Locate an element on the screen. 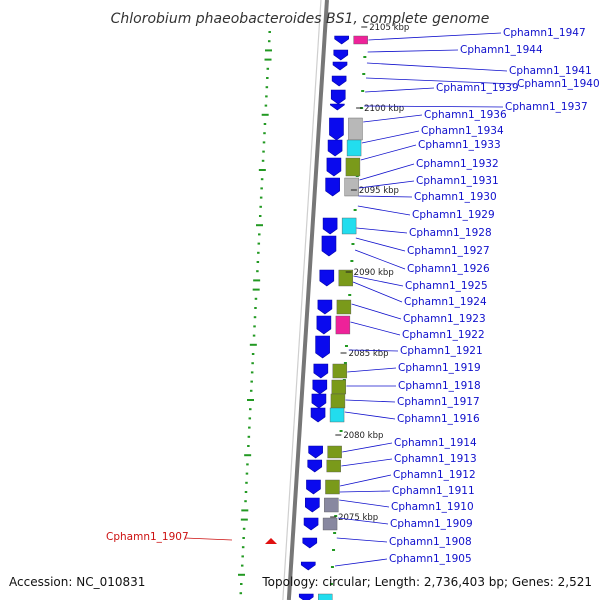 The height and width of the screenshot is (604, 600). gene-label-left: Cphamn1_1907 is located at coordinates (147, 537).